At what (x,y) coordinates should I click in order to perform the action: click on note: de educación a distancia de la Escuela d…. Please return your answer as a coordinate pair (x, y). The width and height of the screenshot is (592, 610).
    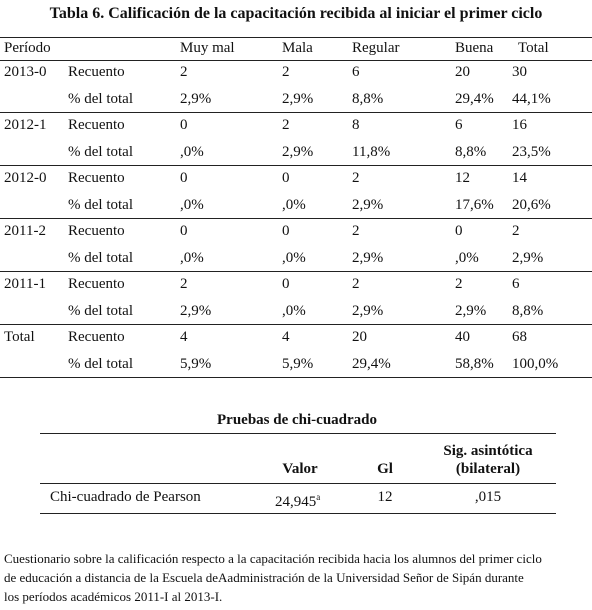
    Looking at the image, I should click on (264, 577).